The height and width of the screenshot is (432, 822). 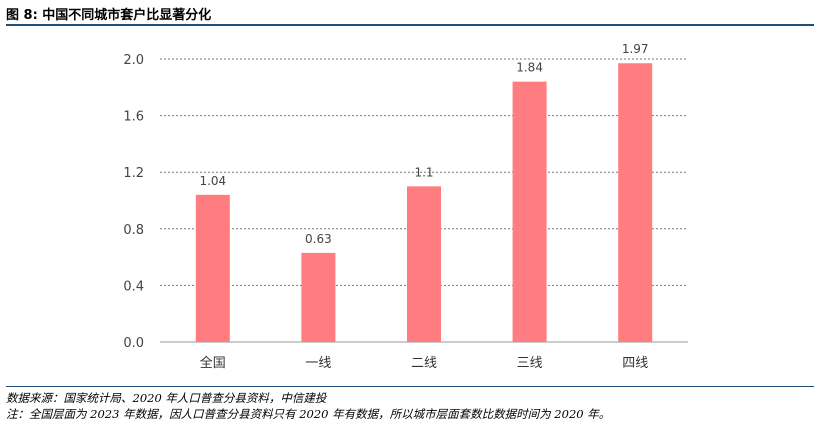 What do you see at coordinates (213, 363) in the screenshot?
I see `x-tick-label: 全国` at bounding box center [213, 363].